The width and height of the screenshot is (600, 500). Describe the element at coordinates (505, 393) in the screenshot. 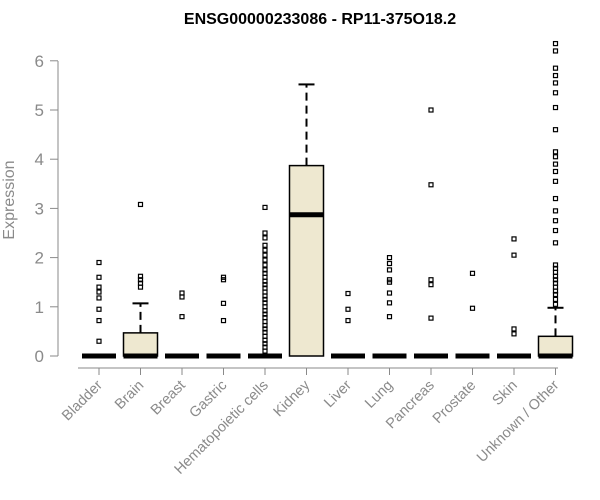

I see `x-tick-label: Skin` at that location.